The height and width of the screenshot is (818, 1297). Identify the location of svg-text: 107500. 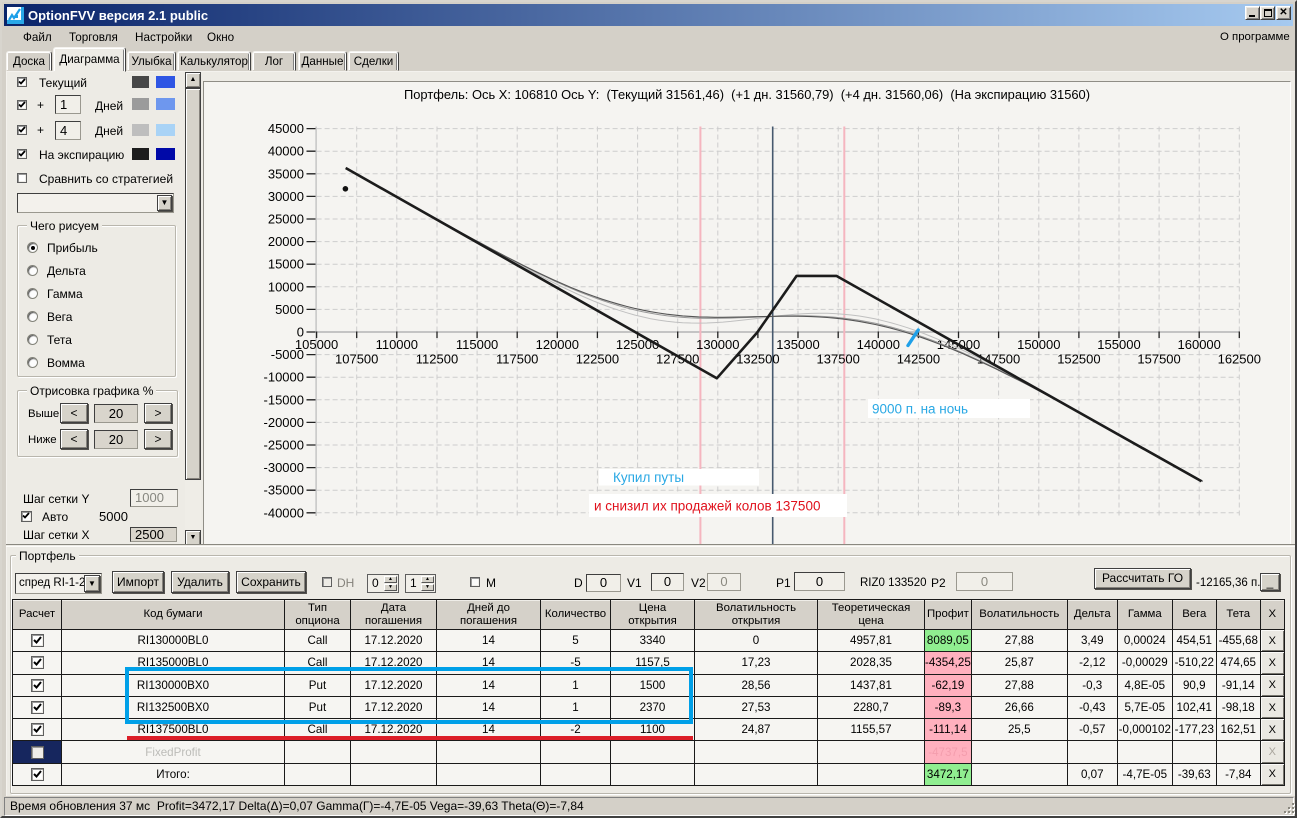
(356, 359).